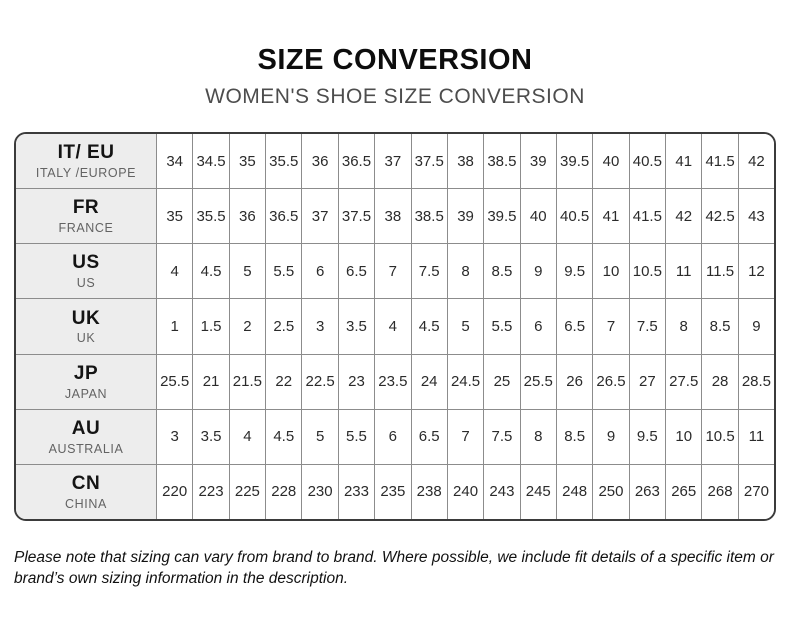 The height and width of the screenshot is (631, 790). Describe the element at coordinates (610, 381) in the screenshot. I see `size-value-cell: 26.5` at that location.